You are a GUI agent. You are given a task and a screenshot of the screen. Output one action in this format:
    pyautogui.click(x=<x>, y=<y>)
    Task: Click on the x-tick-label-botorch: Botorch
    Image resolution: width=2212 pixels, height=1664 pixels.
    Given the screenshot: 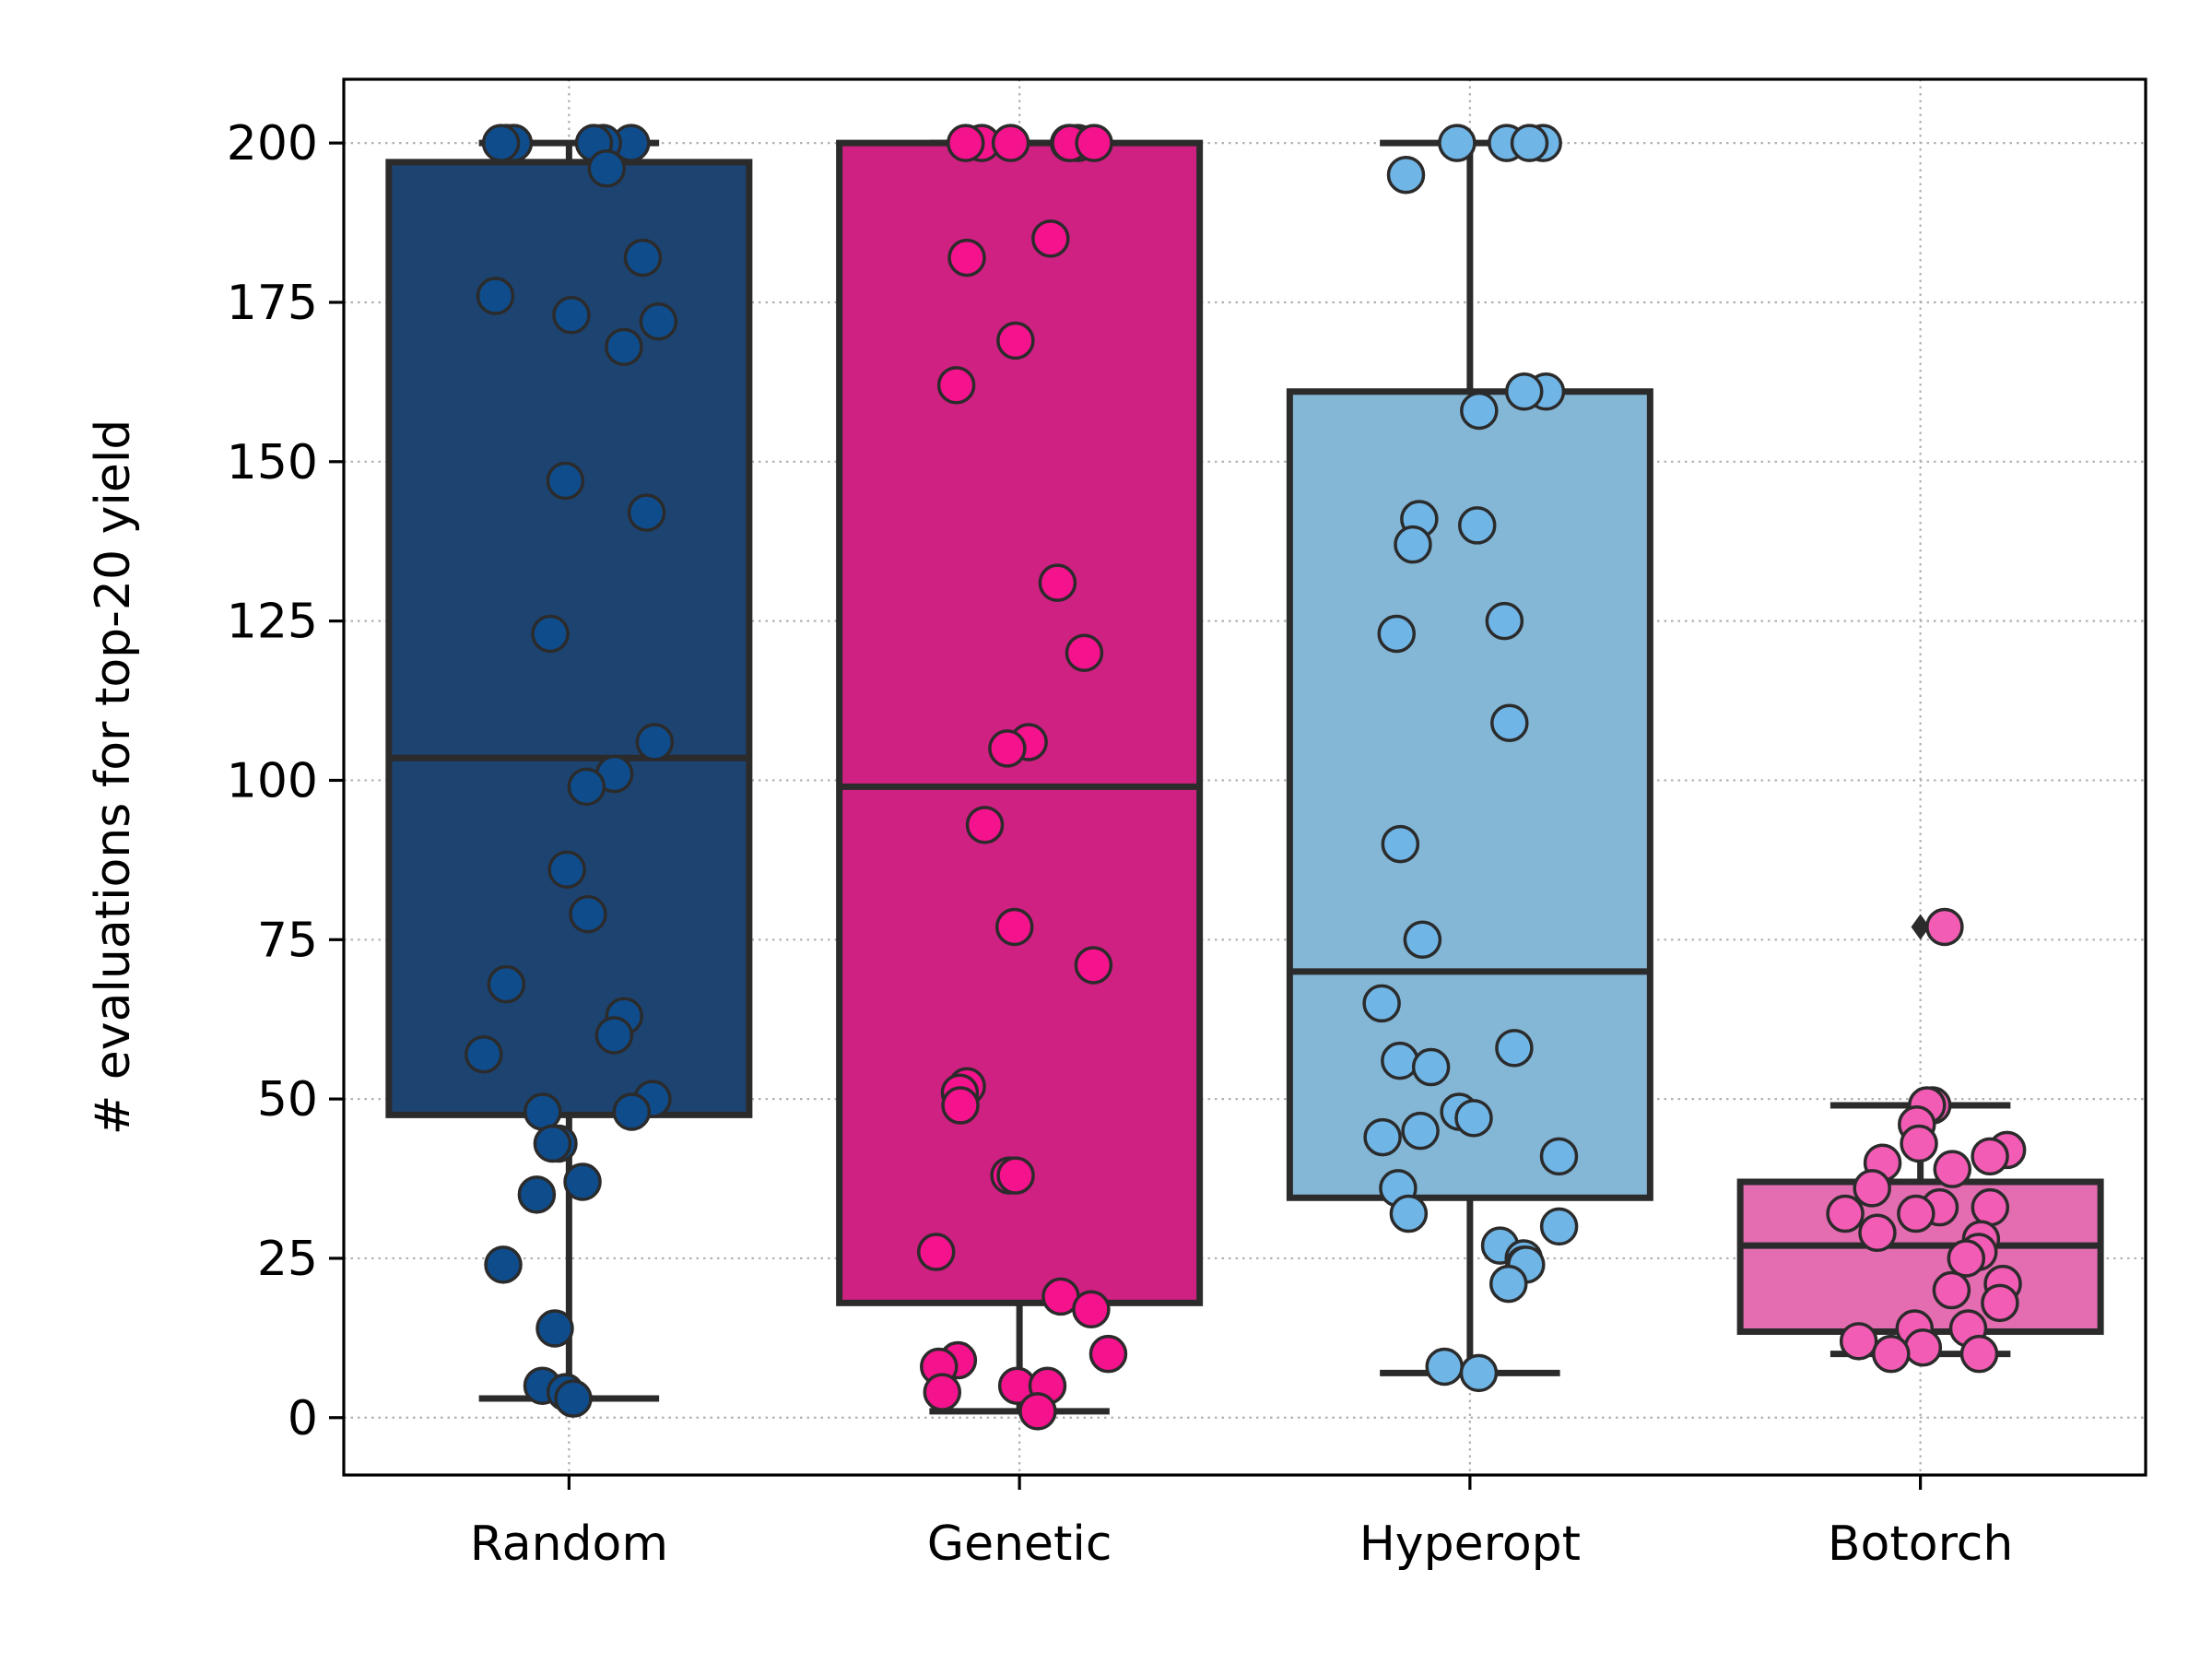 What is the action you would take?
    pyautogui.click(x=1920, y=1544)
    